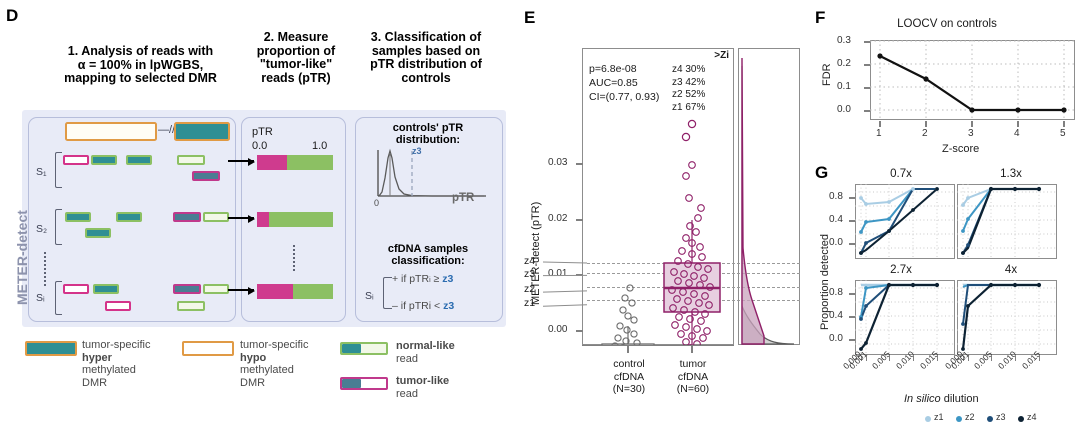 The image size is (1080, 428). I want to click on gytick-label-0.4-top: 0.4, so click(836, 219).